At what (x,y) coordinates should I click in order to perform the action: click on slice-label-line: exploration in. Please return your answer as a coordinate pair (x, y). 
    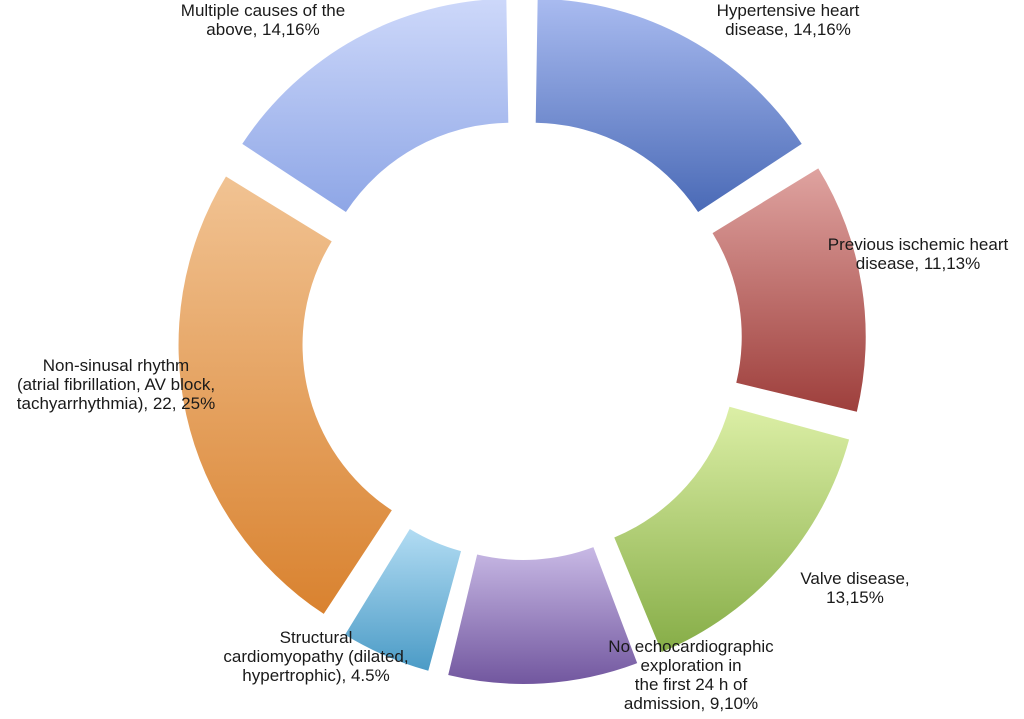
    Looking at the image, I should click on (690, 665).